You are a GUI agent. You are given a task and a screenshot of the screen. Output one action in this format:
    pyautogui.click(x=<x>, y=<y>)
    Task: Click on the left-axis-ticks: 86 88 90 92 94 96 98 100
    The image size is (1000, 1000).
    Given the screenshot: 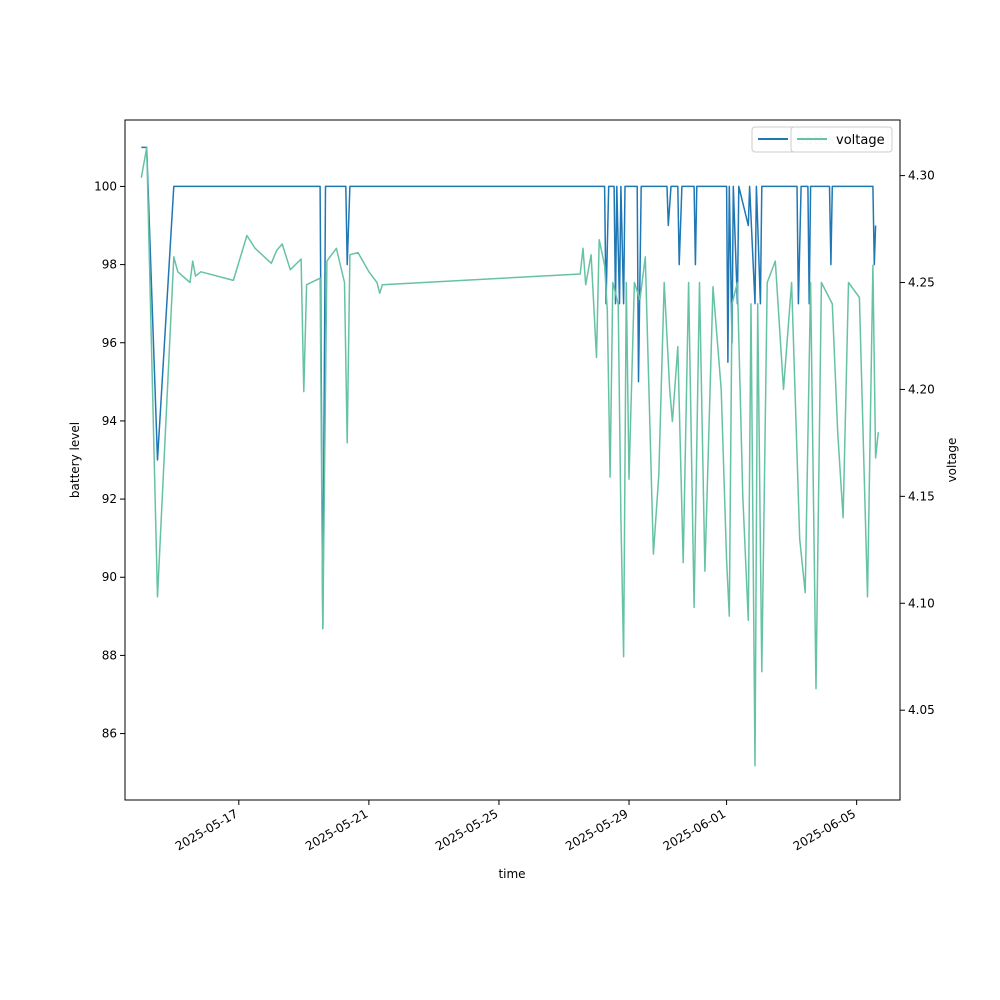 What is the action you would take?
    pyautogui.click(x=109, y=460)
    